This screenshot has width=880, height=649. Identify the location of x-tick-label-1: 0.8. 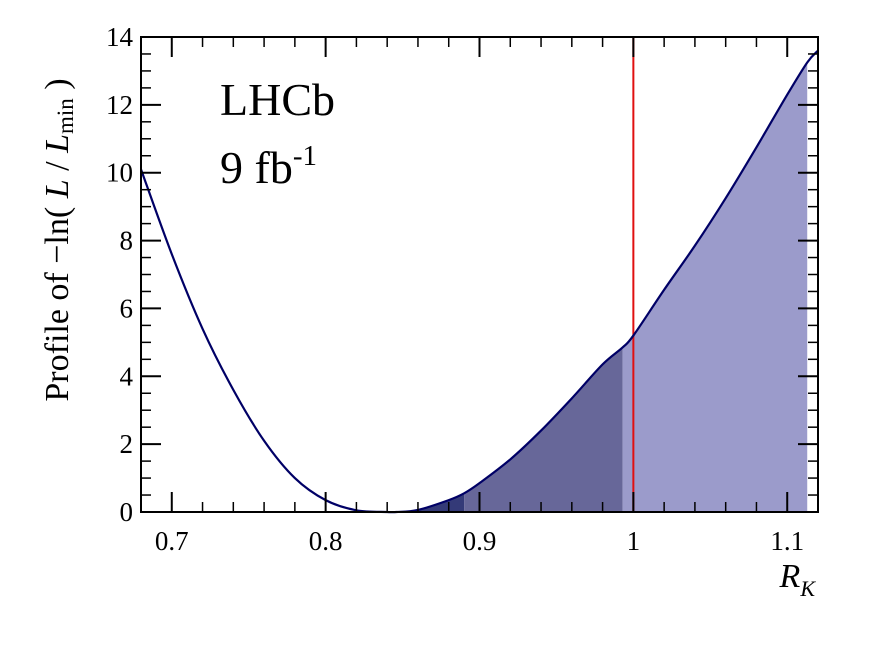
(326, 541).